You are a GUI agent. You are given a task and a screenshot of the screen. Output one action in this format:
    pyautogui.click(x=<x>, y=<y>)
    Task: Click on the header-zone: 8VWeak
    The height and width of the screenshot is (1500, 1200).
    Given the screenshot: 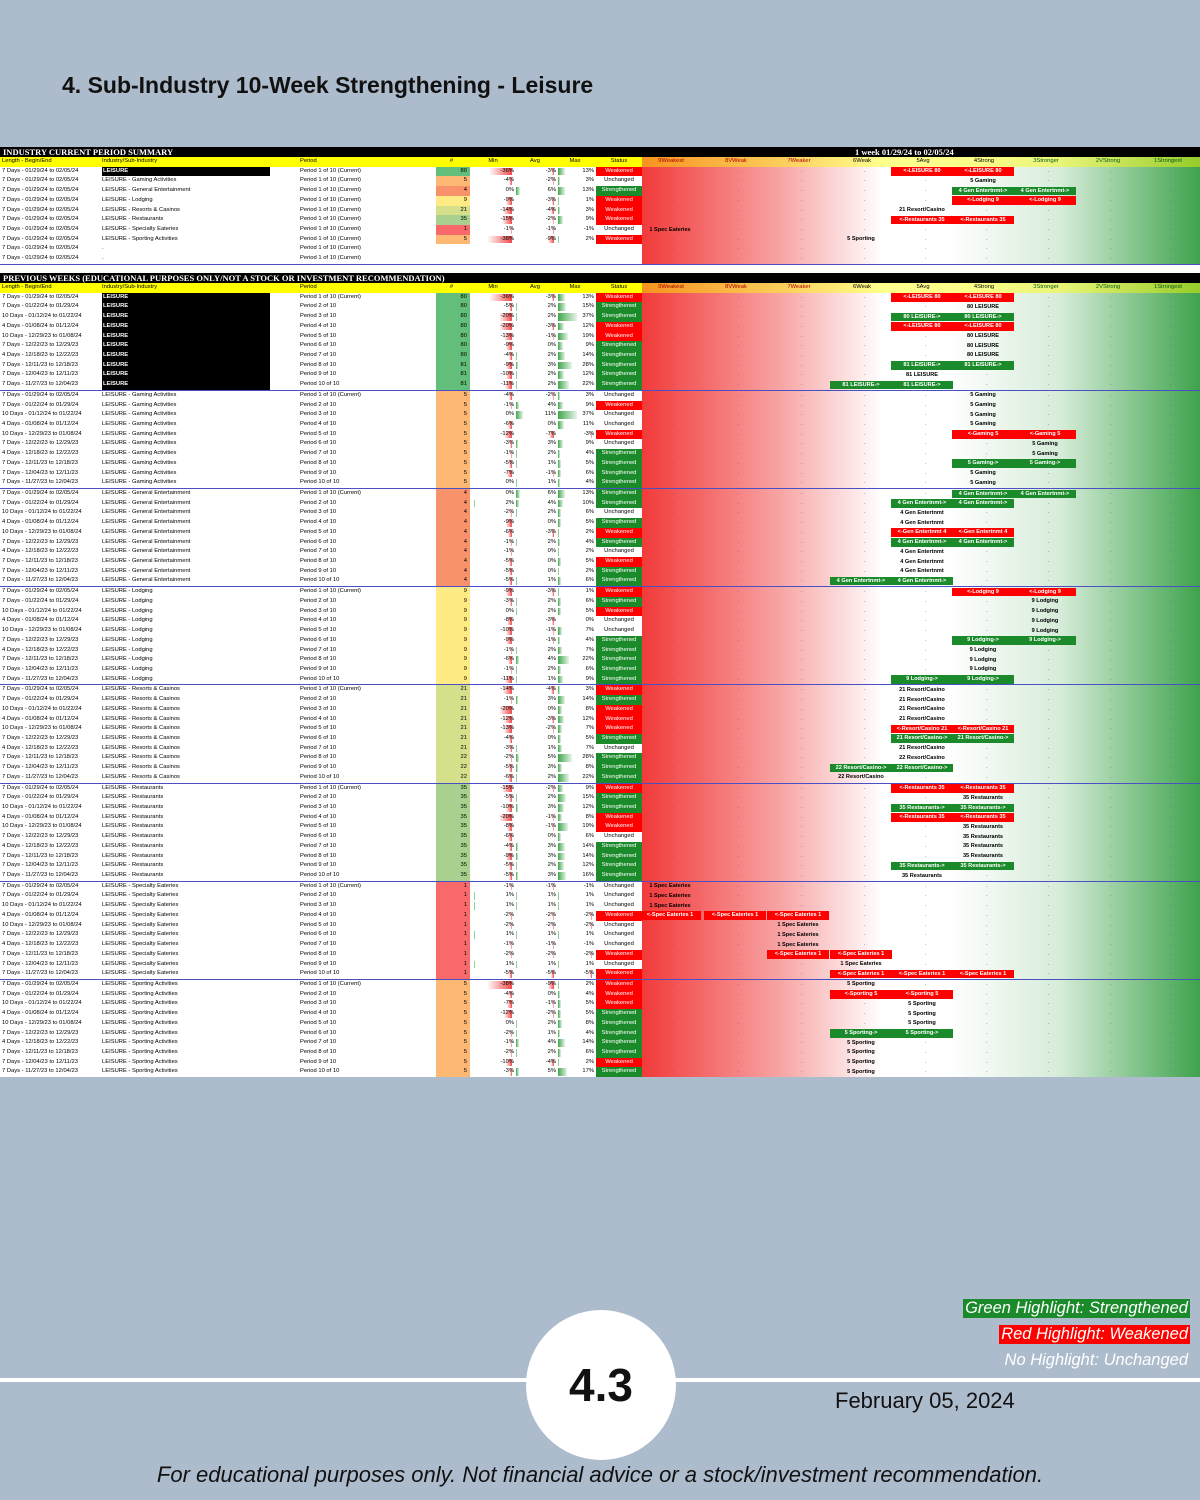 What is the action you would take?
    pyautogui.click(x=736, y=286)
    